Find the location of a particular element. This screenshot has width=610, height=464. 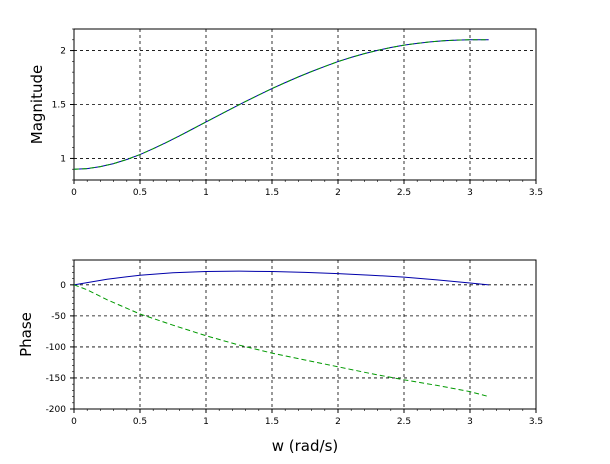

phase-x-tick-label-6: 3 is located at coordinates (470, 422).